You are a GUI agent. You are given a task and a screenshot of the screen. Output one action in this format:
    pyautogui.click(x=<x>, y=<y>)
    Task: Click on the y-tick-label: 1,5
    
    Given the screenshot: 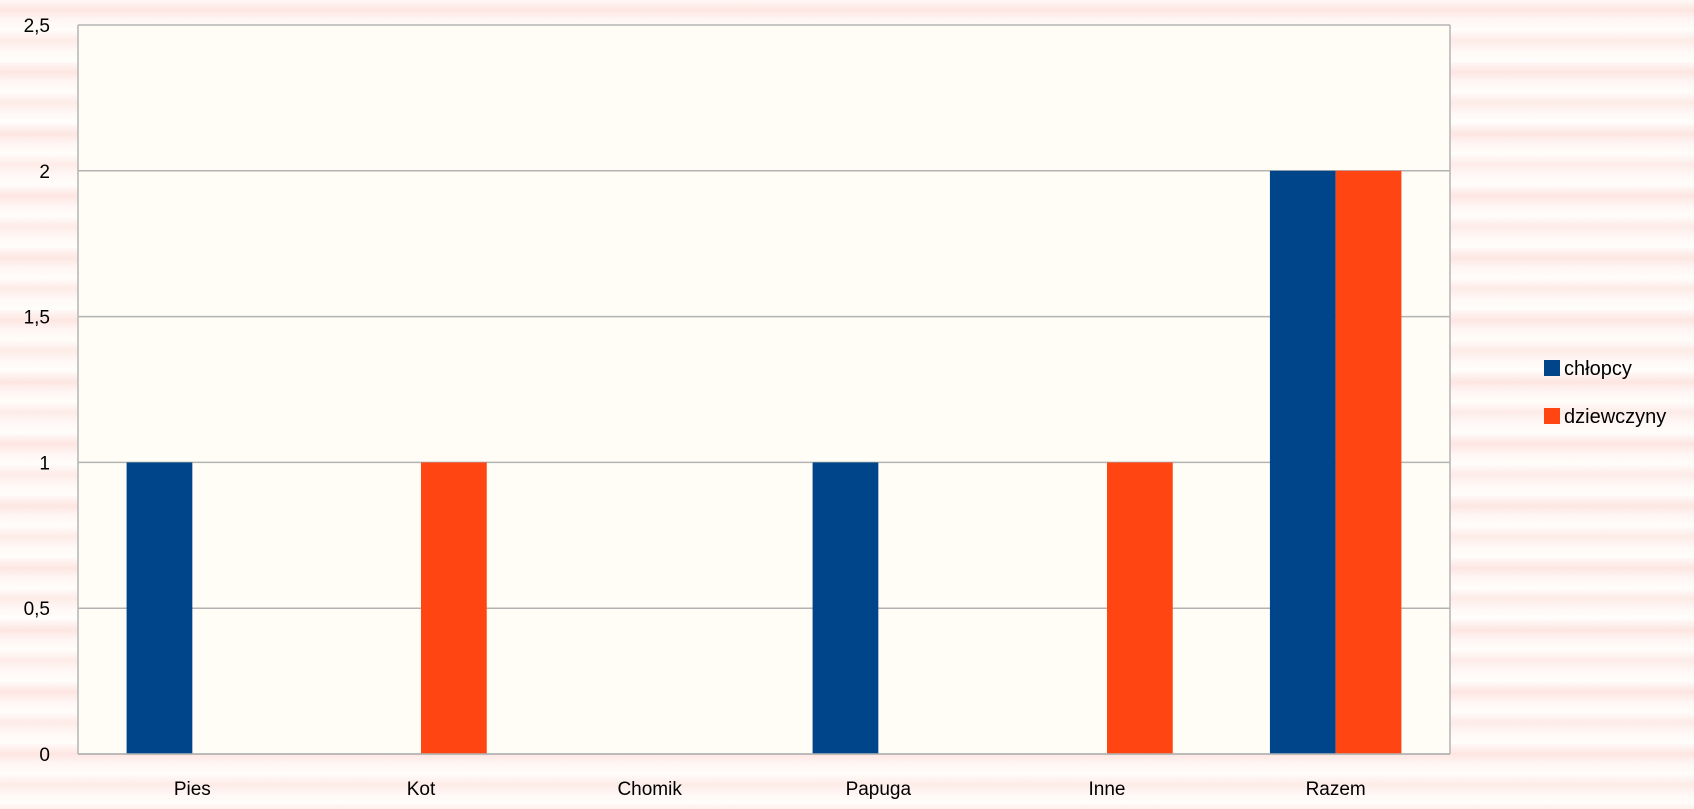 What is the action you would take?
    pyautogui.click(x=37, y=318)
    